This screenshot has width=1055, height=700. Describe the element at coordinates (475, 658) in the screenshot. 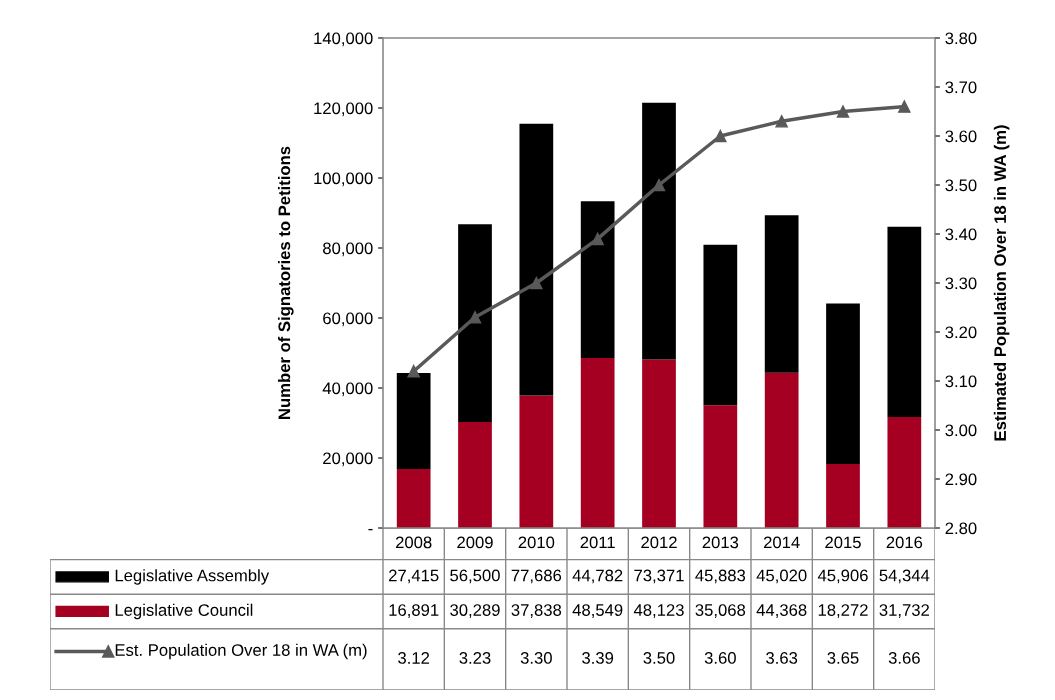

I see `data-label: 3.23` at that location.